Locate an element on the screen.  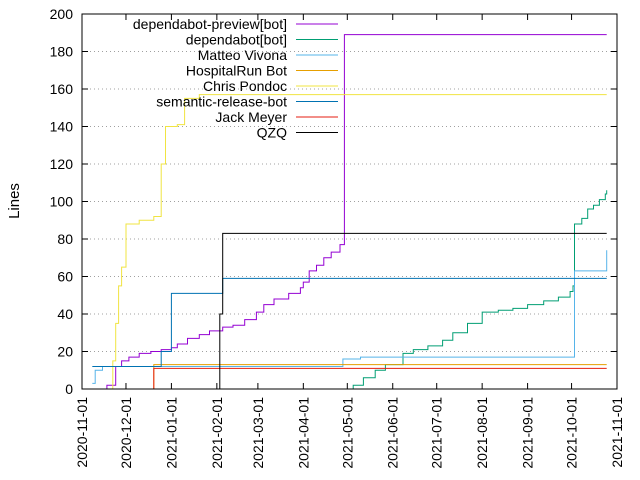
y-tick-label: 100 is located at coordinates (62, 202).